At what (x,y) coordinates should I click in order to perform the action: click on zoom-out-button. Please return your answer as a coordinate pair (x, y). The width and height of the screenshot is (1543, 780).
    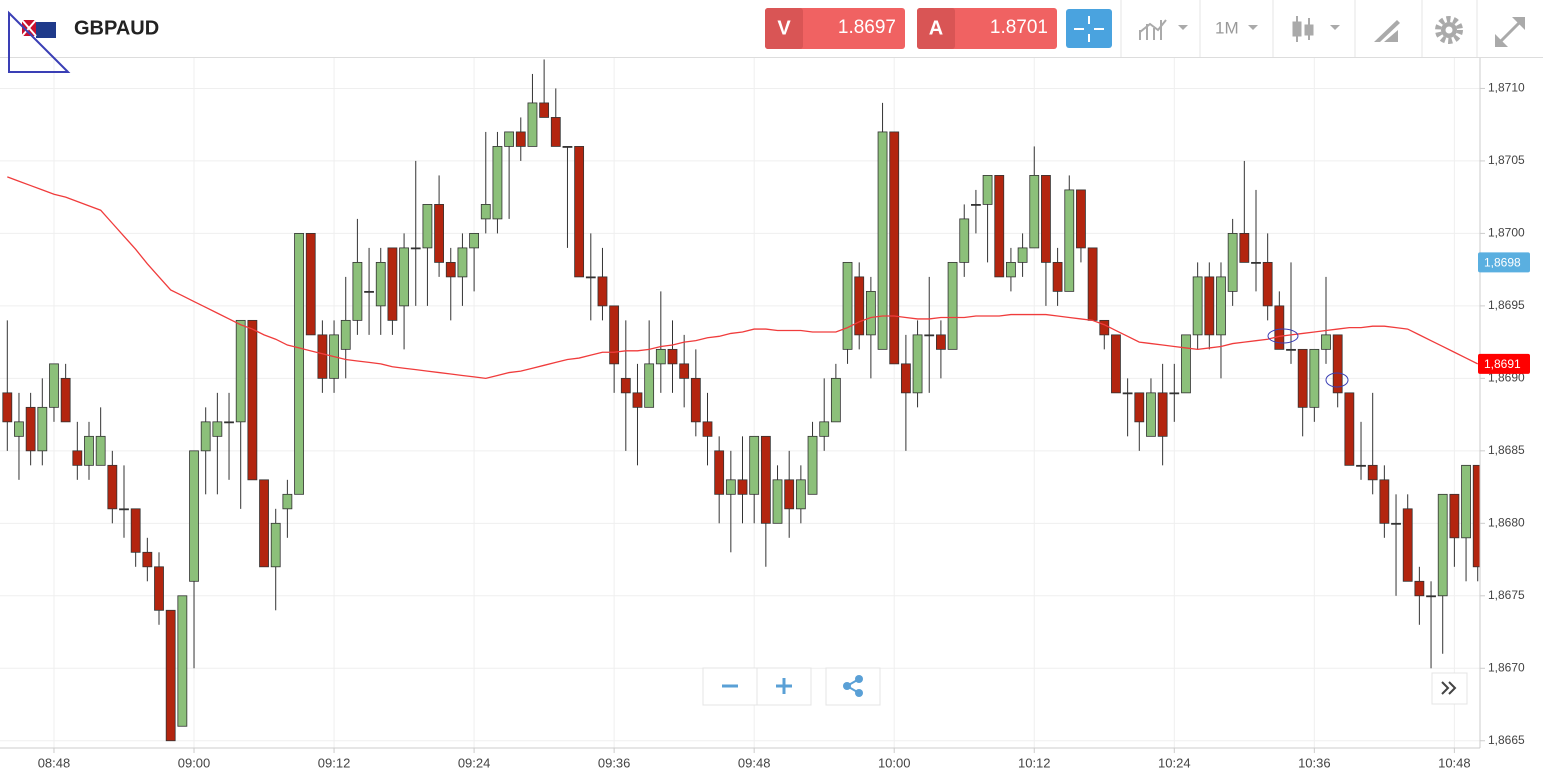
    Looking at the image, I should click on (730, 686).